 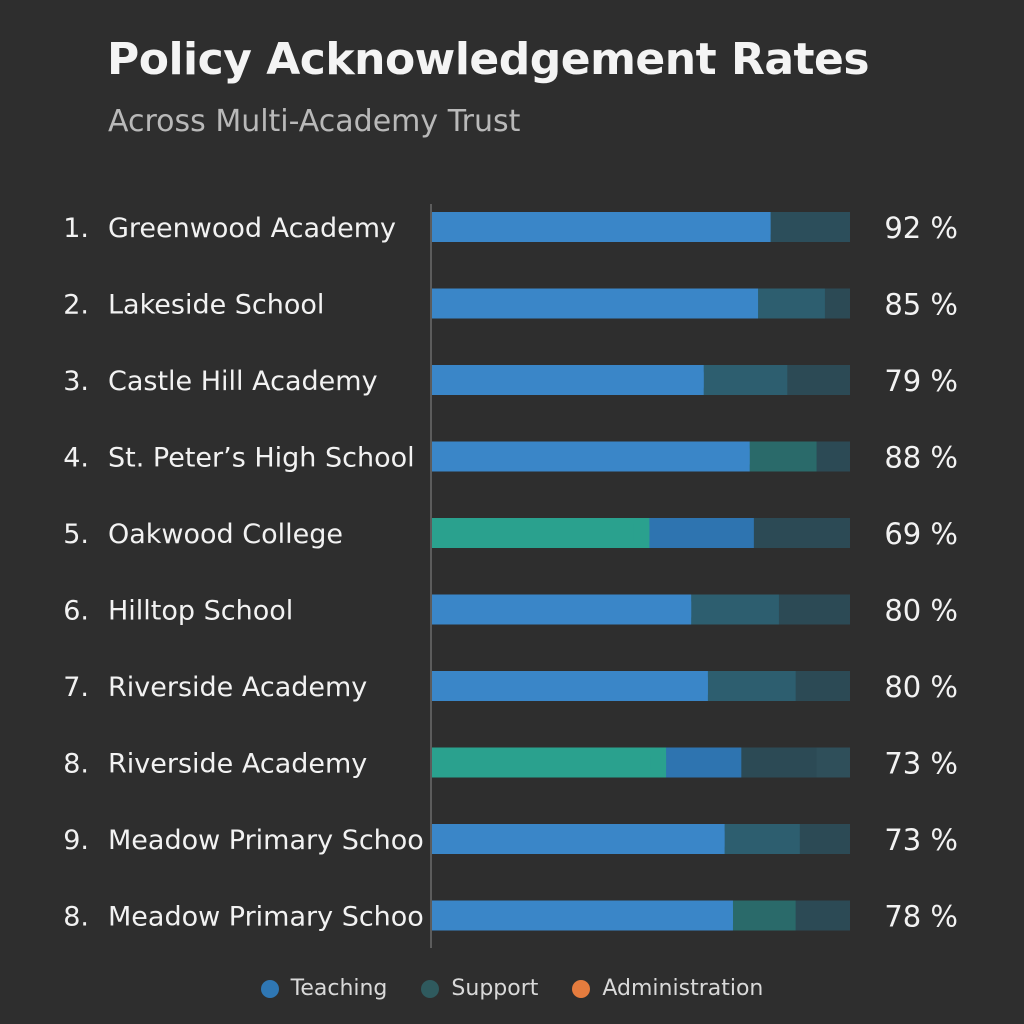 I want to click on legend-swatch-support, so click(x=430, y=988).